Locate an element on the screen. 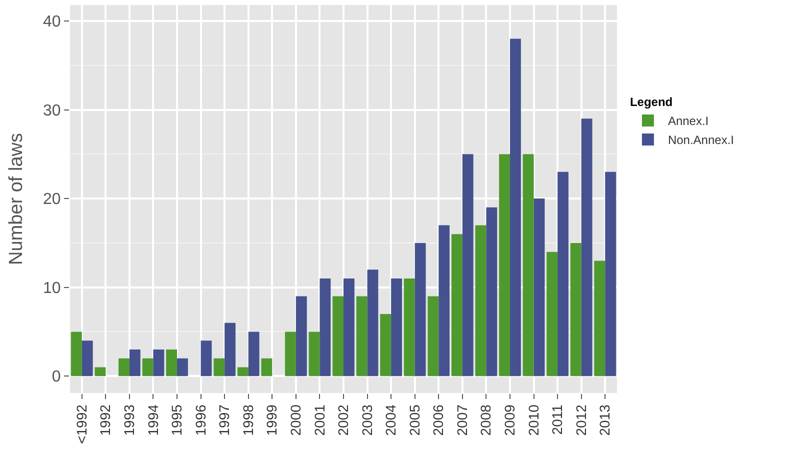 The width and height of the screenshot is (787, 468). y-tick-label: 30 is located at coordinates (52, 111).